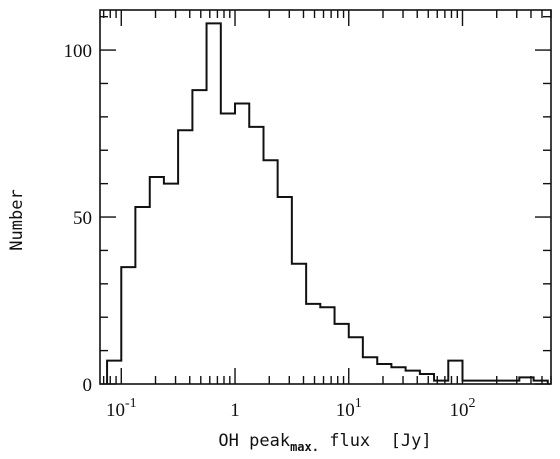  What do you see at coordinates (82, 218) in the screenshot?
I see `y-tick-label: 50` at bounding box center [82, 218].